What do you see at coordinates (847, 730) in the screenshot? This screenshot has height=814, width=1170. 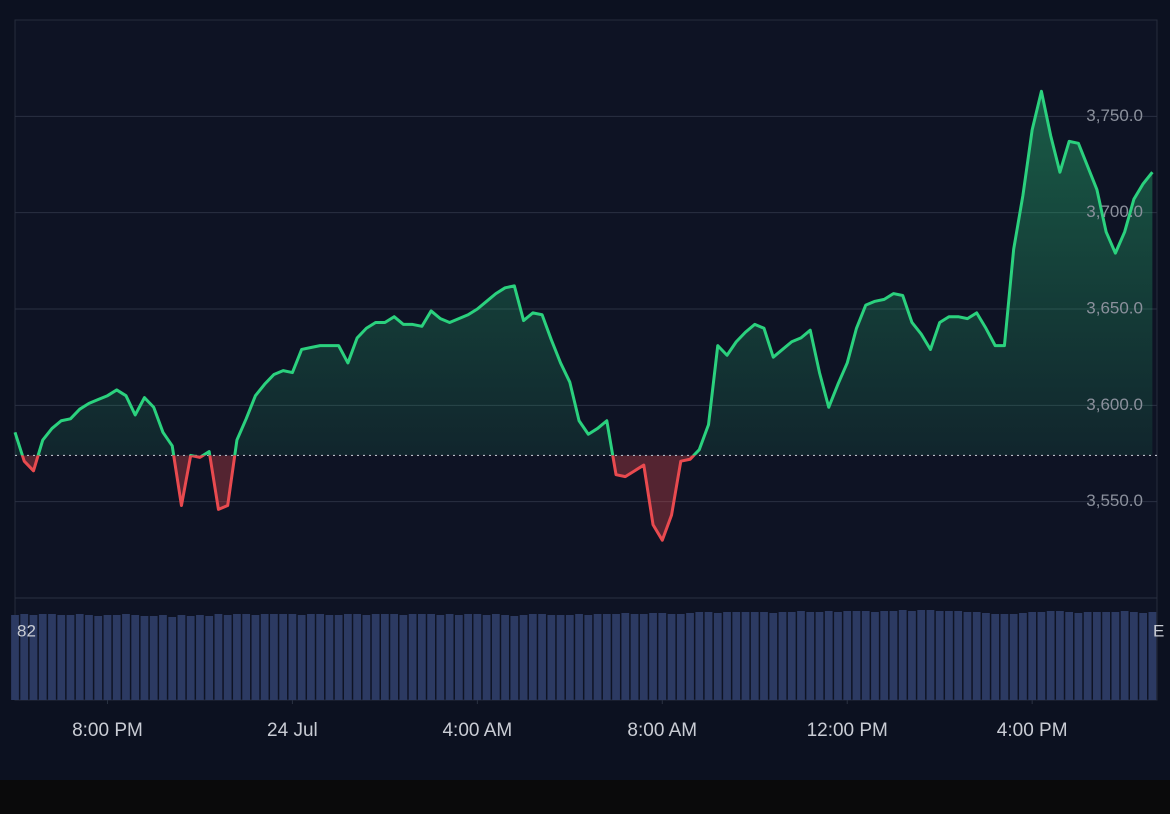 I see `x-tick-label: 12:00 PM` at bounding box center [847, 730].